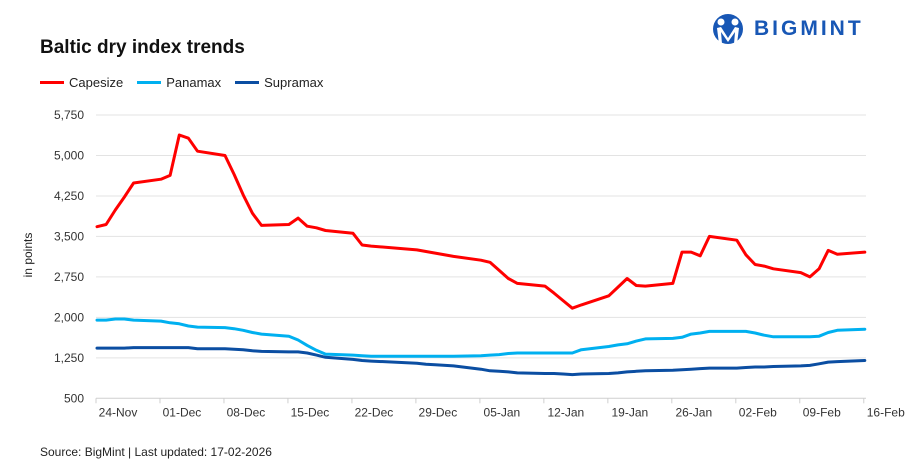  Describe the element at coordinates (481, 337) in the screenshot. I see `series-line-panamax` at that location.